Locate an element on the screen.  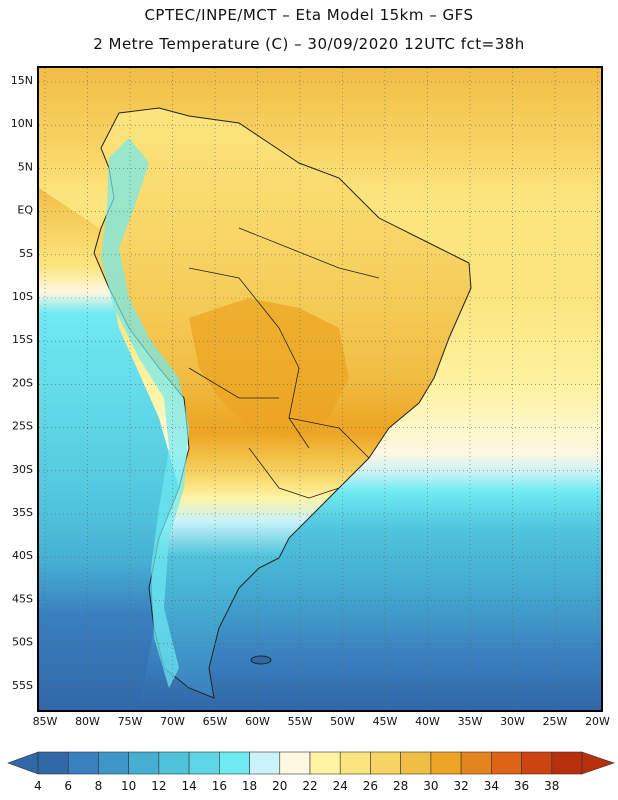
legend-value: 26 is located at coordinates (370, 786).